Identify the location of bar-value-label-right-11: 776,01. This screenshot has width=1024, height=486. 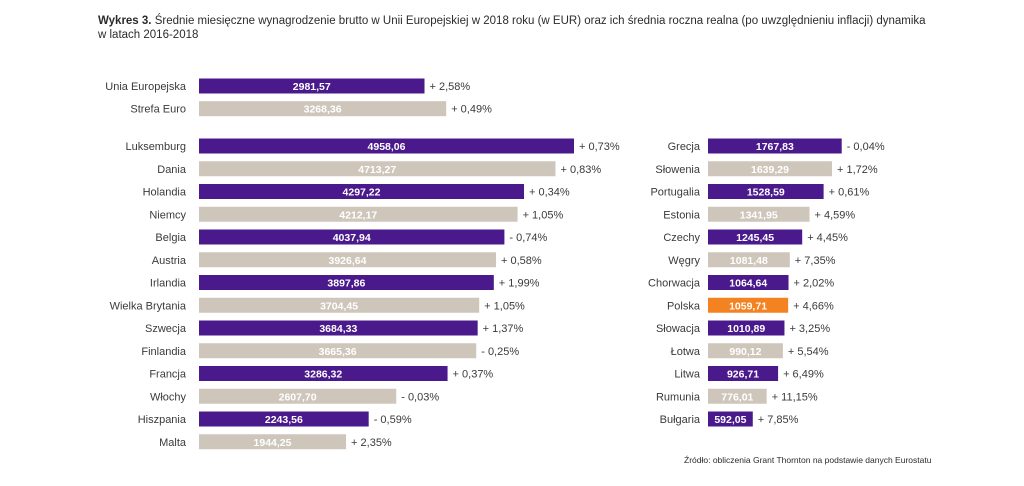
(737, 397).